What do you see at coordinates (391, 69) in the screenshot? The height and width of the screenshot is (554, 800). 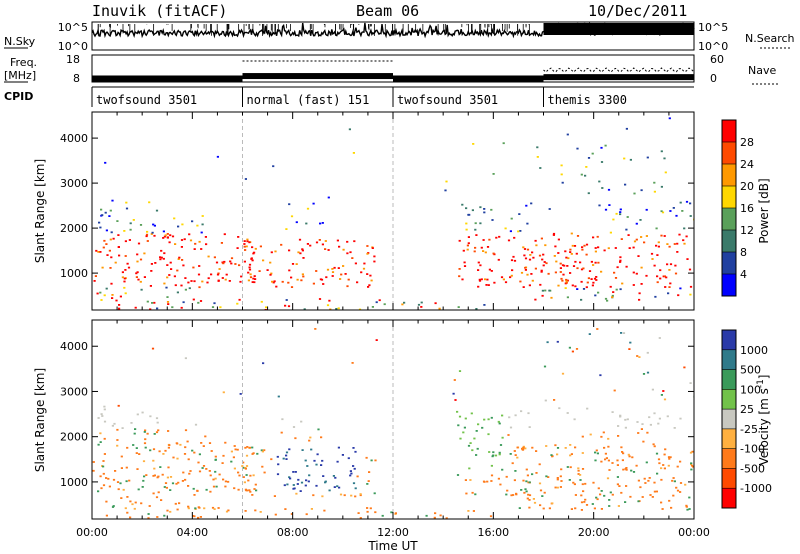 I see `frequency-panel: Freq. [MHz] 18 8 60 0 Nave` at bounding box center [391, 69].